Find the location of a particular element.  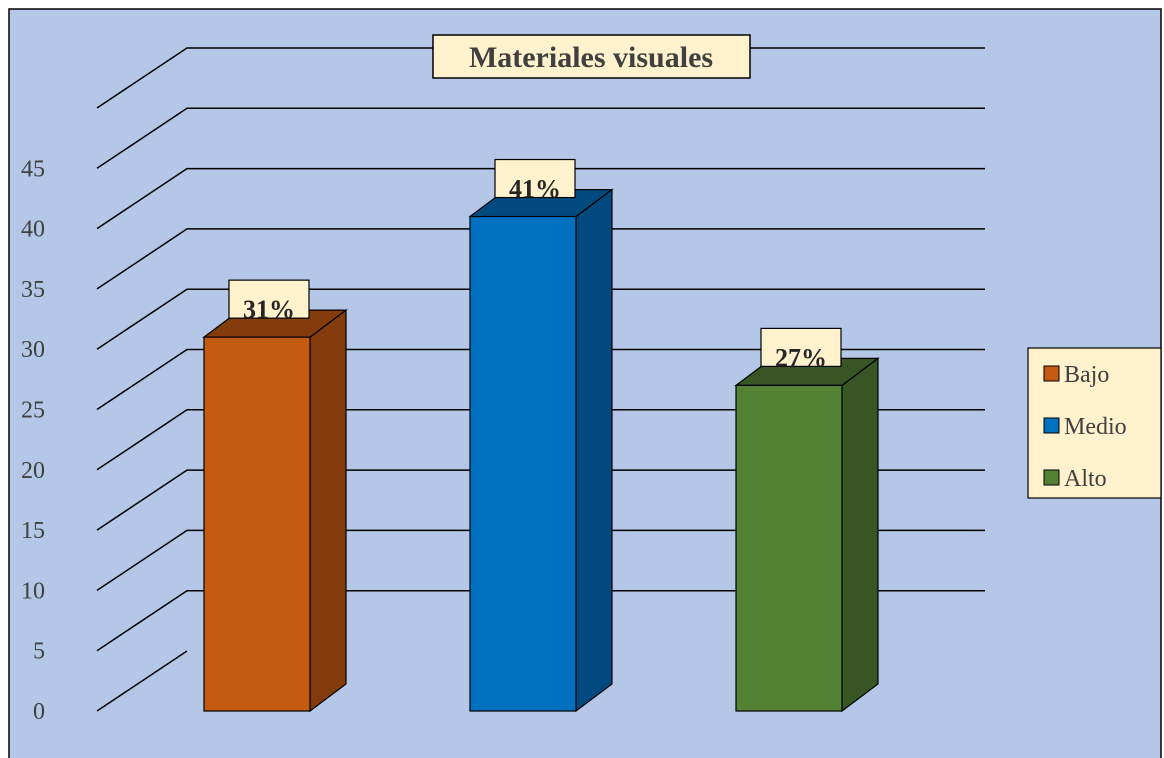

y-tick-label: 35 is located at coordinates (33, 290).